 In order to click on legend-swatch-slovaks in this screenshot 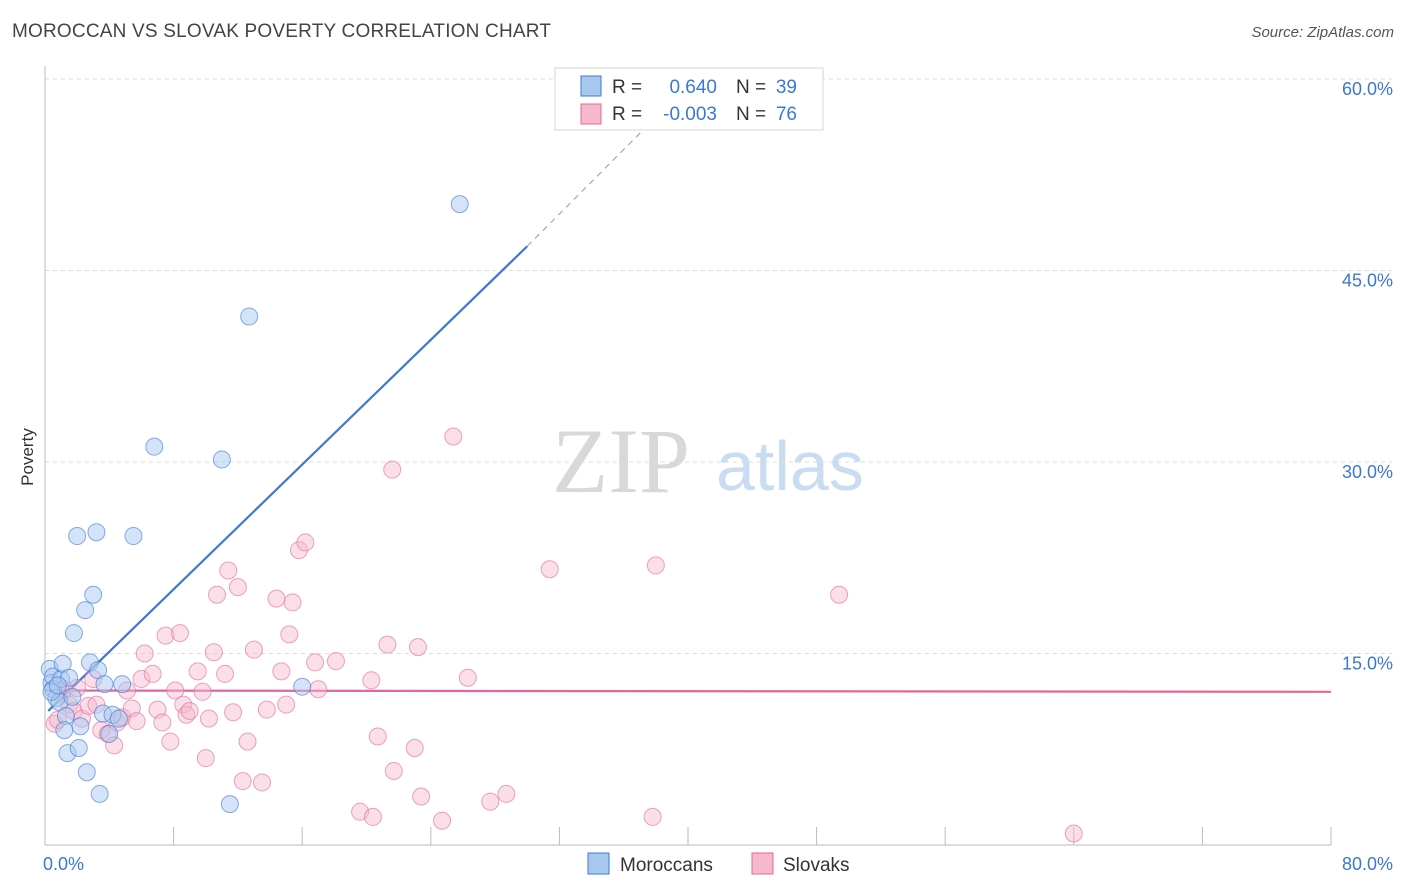, I will do `click(591, 114)`.